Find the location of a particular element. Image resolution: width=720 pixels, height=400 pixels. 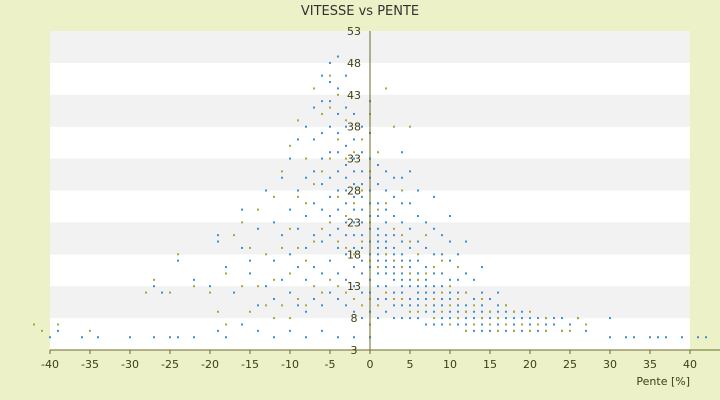

y-tick-label: 18 is located at coordinates (354, 254).